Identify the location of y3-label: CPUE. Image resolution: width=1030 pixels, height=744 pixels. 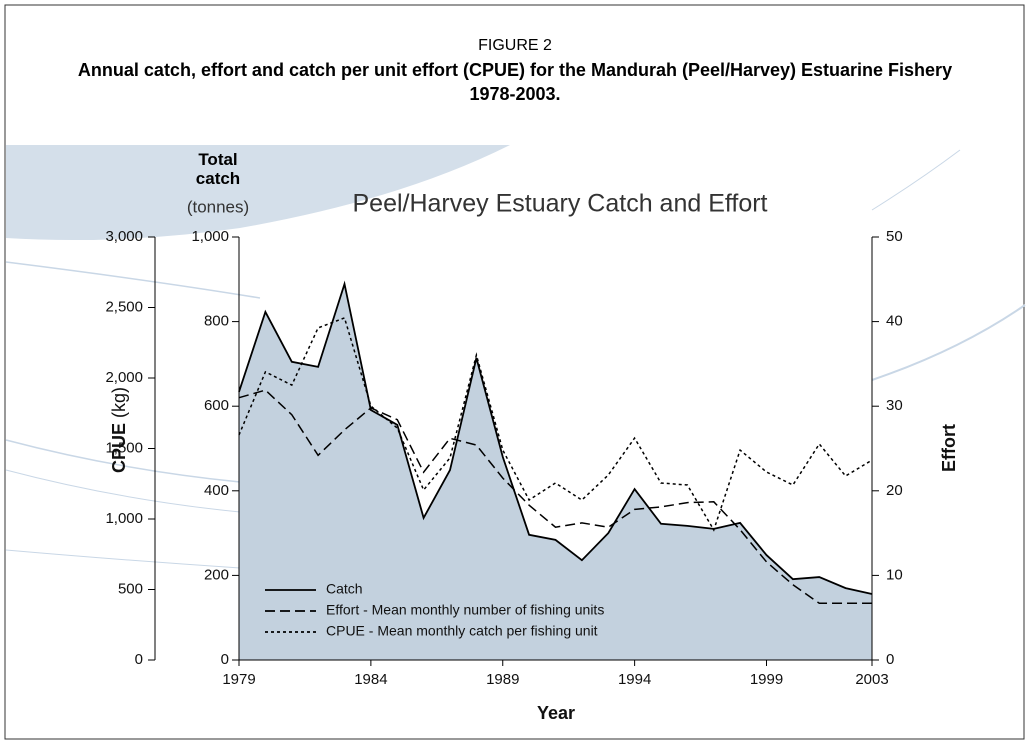
(119, 448).